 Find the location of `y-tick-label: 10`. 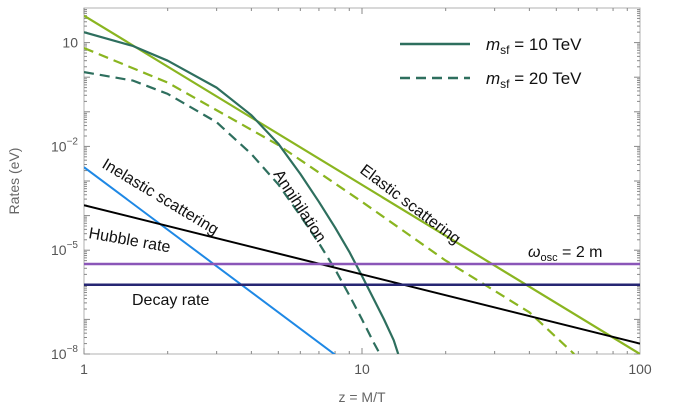

y-tick-label: 10 is located at coordinates (70, 43).